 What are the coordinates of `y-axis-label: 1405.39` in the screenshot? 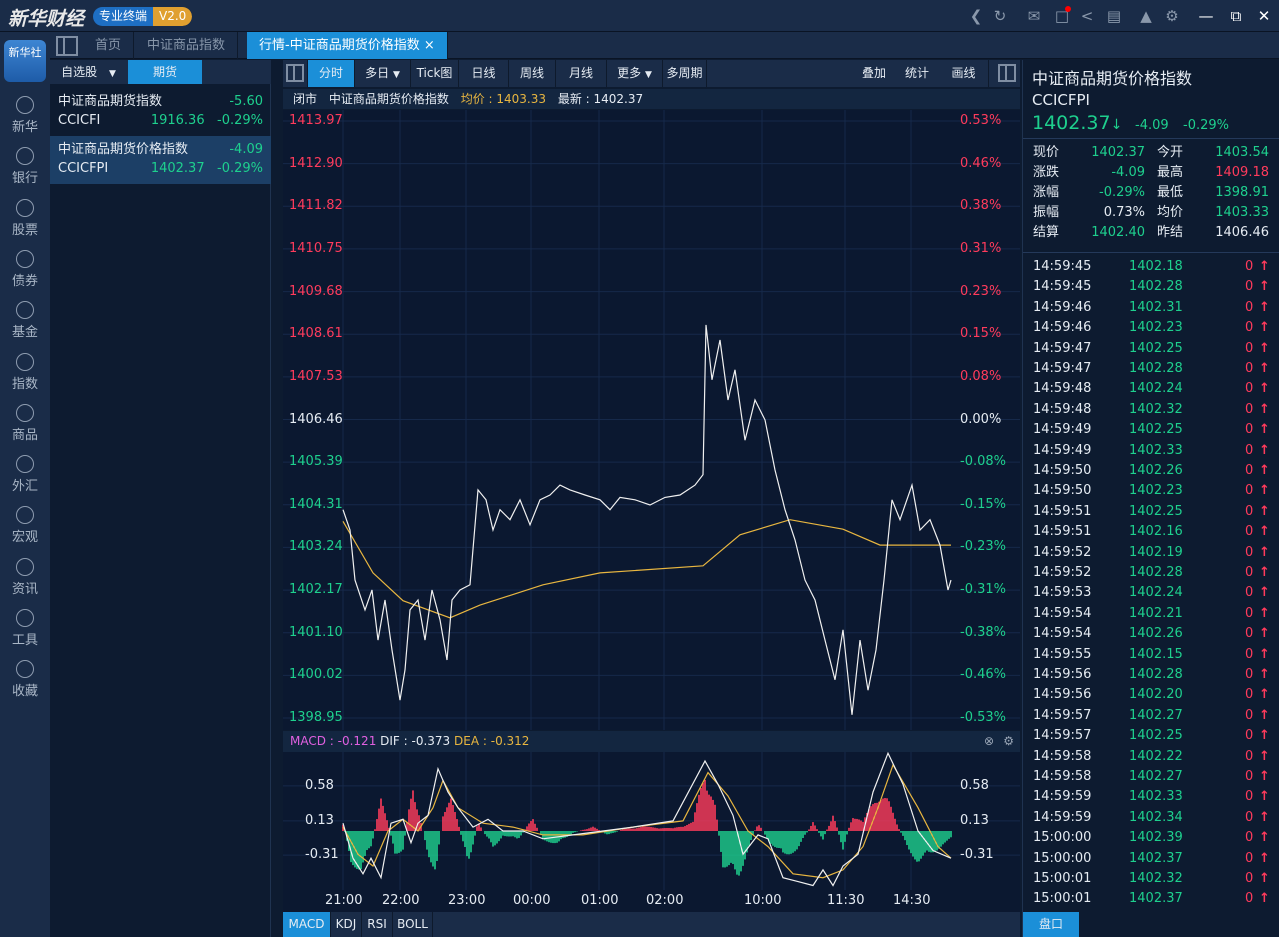 It's located at (316, 462).